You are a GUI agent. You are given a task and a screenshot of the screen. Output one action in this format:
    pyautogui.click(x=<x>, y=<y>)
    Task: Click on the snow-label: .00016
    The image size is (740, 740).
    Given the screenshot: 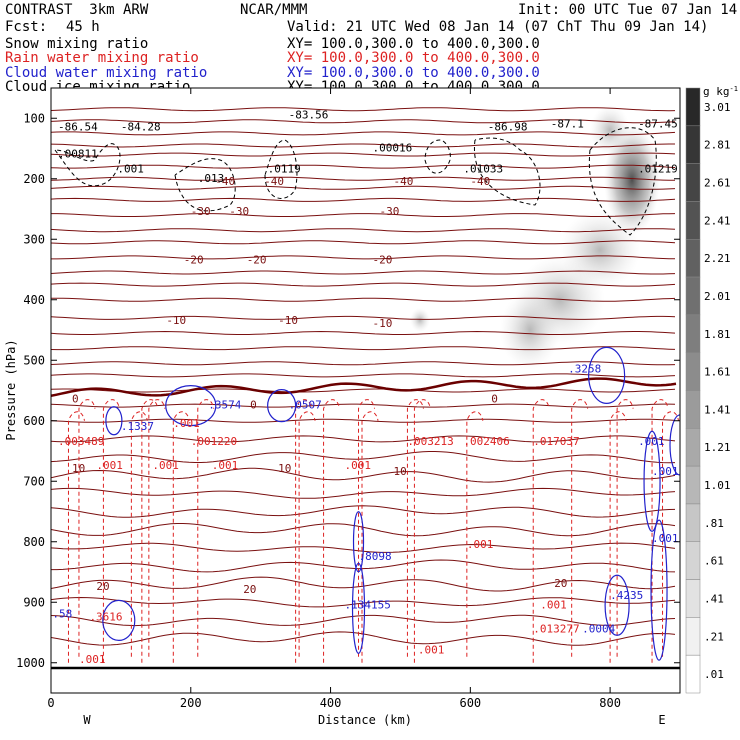 What is the action you would take?
    pyautogui.click(x=392, y=148)
    